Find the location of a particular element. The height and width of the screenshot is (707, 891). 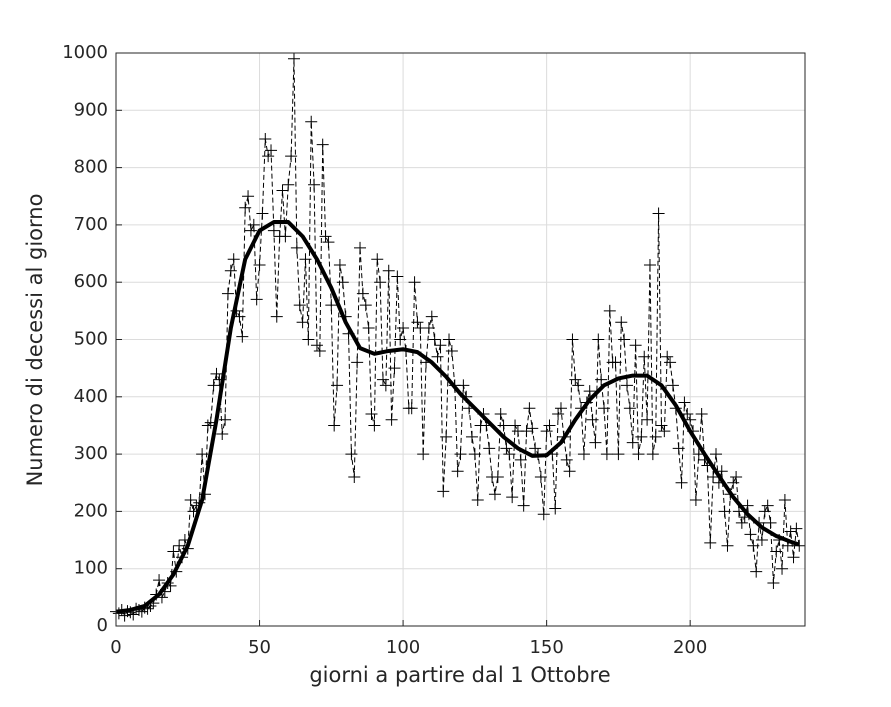

x-tick-label: 100 is located at coordinates (403, 647).